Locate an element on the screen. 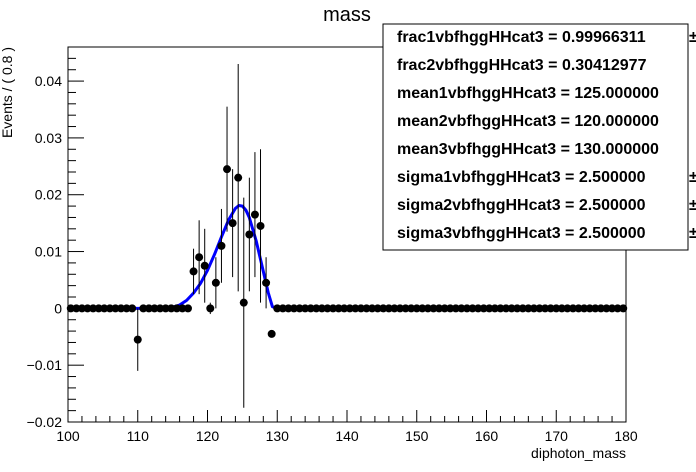  x-axis: 100 110 120 130 140 150 160 170 180 is located at coordinates (347, 427).